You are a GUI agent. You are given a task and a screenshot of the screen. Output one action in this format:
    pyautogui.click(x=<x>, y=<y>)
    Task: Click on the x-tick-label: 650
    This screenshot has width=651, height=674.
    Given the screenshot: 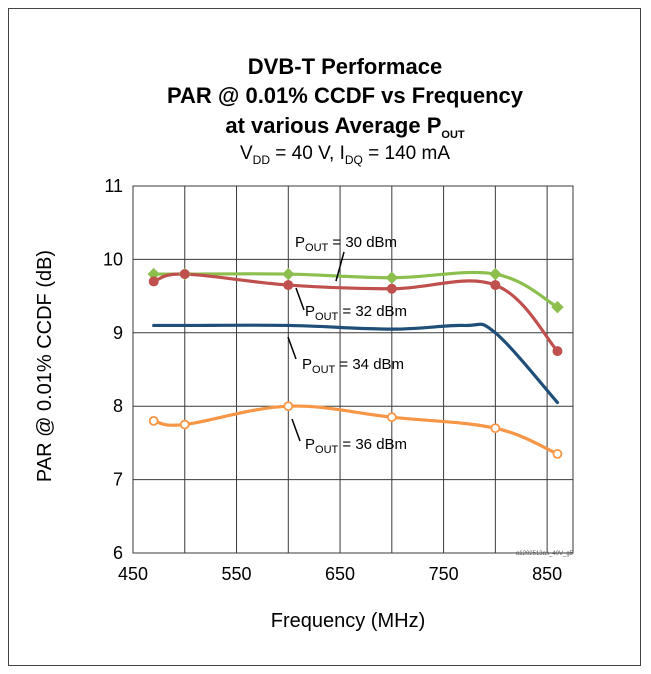 What is the action you would take?
    pyautogui.click(x=340, y=574)
    